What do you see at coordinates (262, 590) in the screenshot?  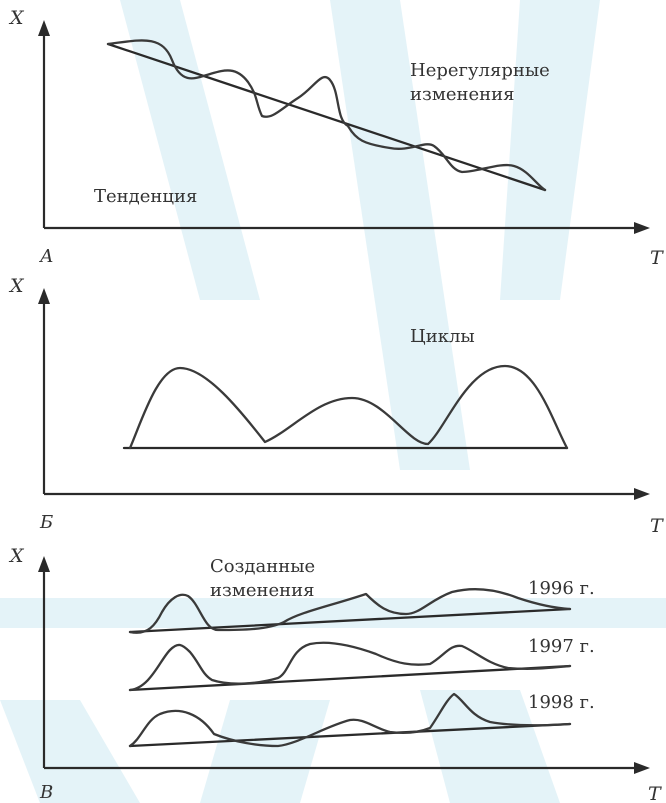 I see `panel-c-created-label-2: изменения` at bounding box center [262, 590].